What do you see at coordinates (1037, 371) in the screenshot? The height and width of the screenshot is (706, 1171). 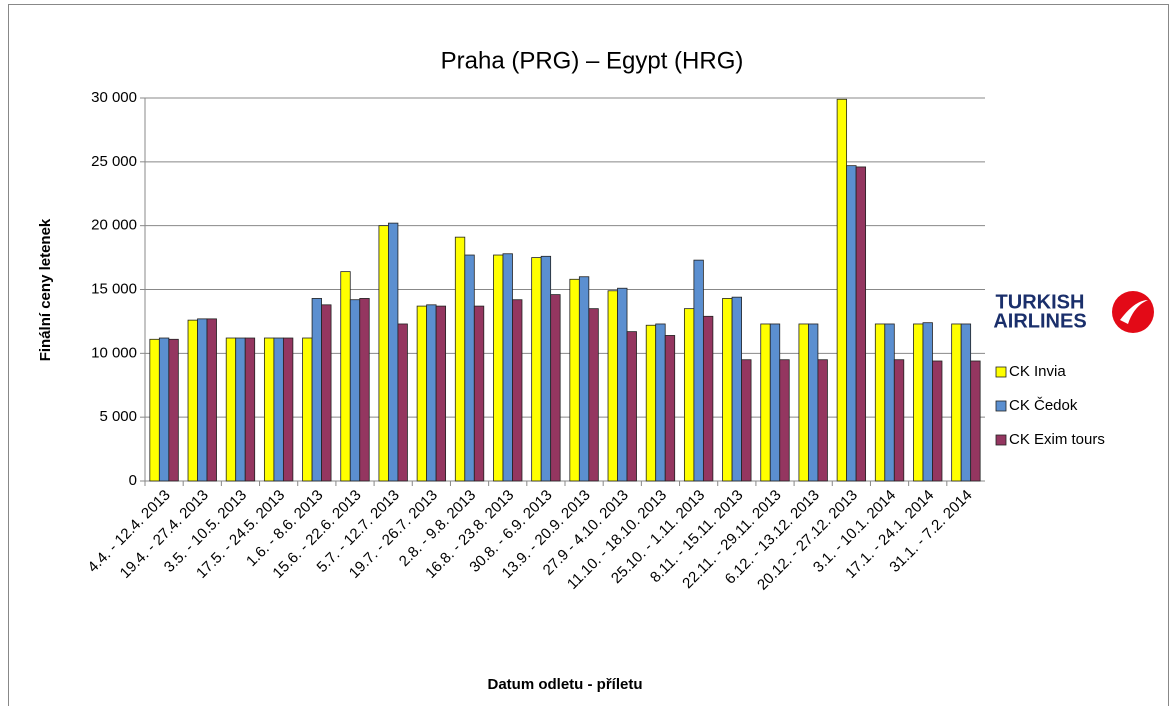 I see `legend-label: CK Invia` at bounding box center [1037, 371].